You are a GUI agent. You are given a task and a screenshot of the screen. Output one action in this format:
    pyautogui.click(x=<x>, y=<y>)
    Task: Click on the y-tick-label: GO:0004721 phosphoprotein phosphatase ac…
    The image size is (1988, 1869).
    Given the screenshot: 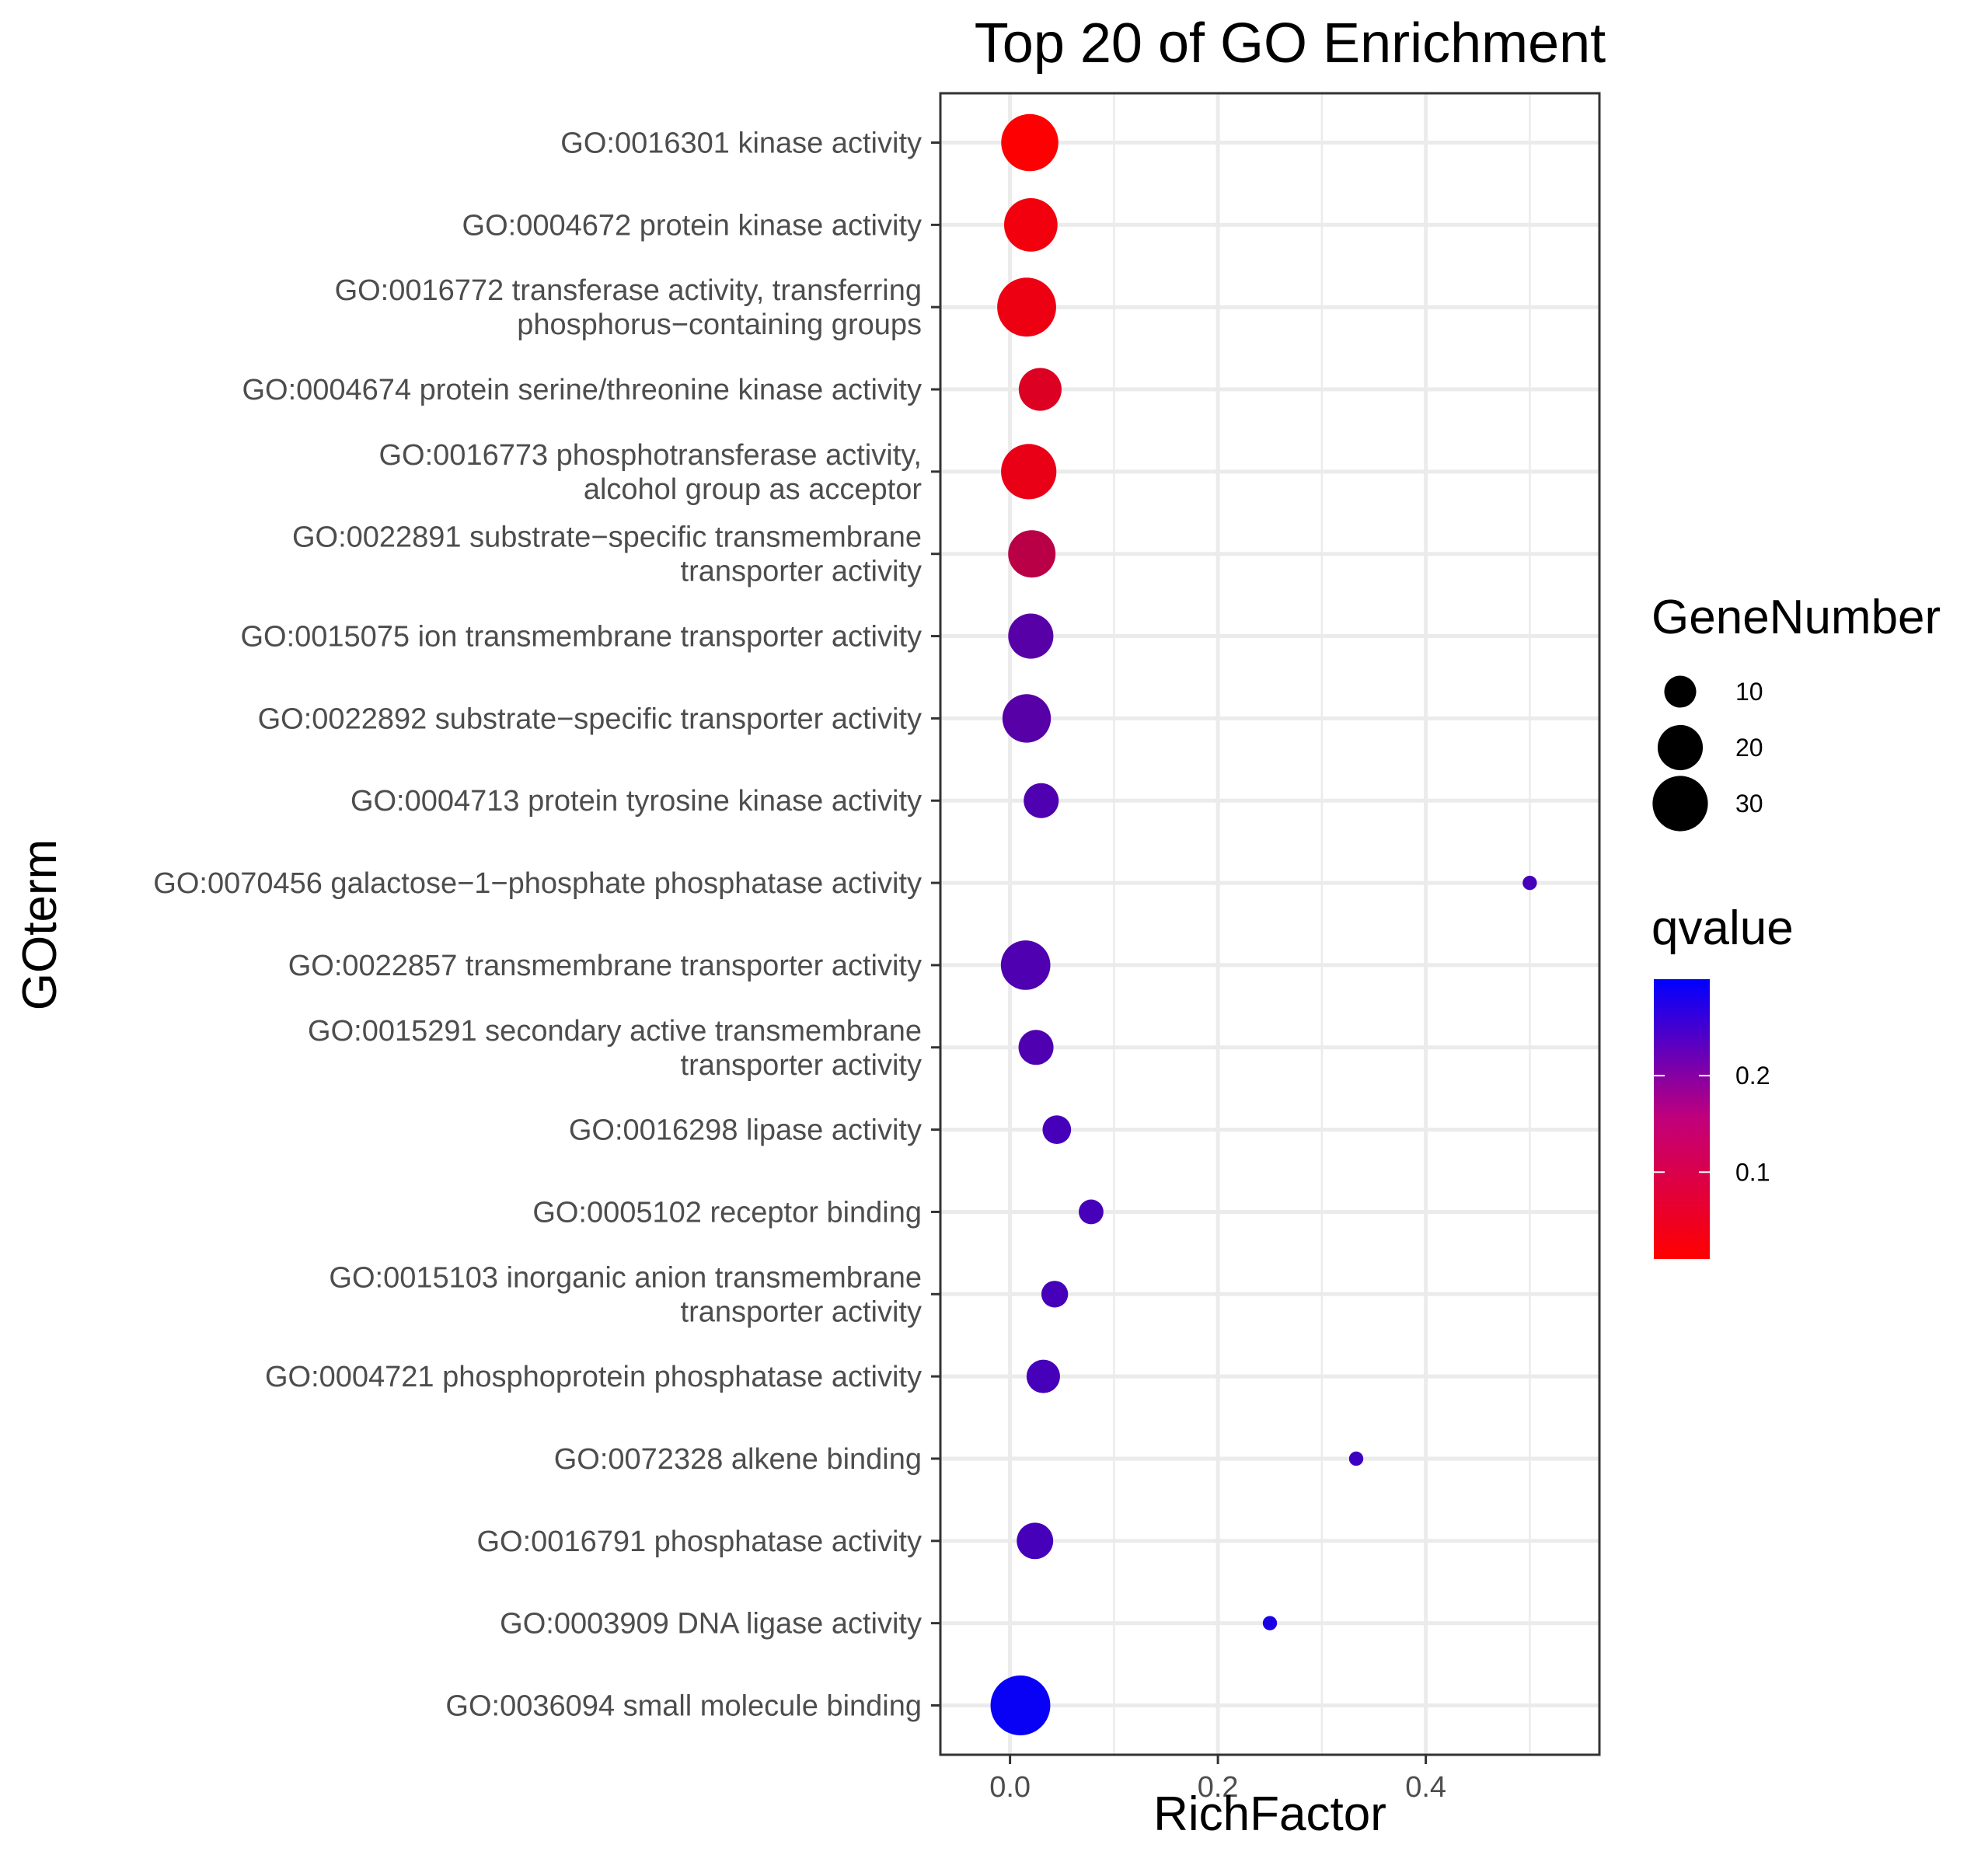 What is the action you would take?
    pyautogui.click(x=593, y=1377)
    